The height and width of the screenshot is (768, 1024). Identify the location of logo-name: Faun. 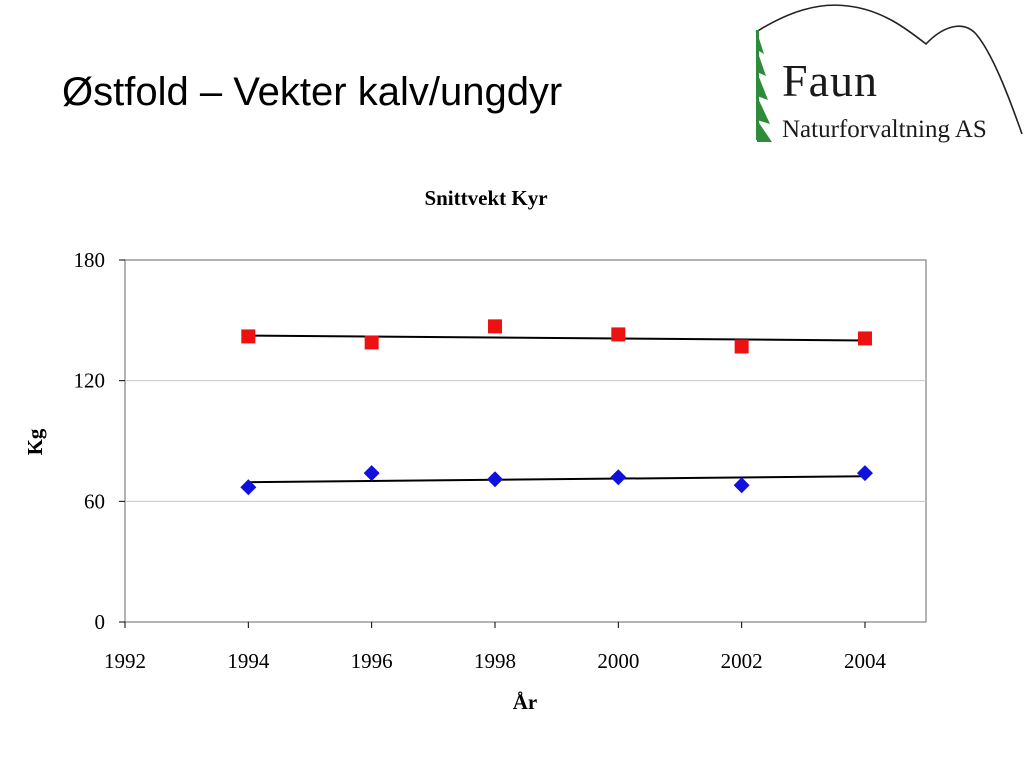
(830, 80).